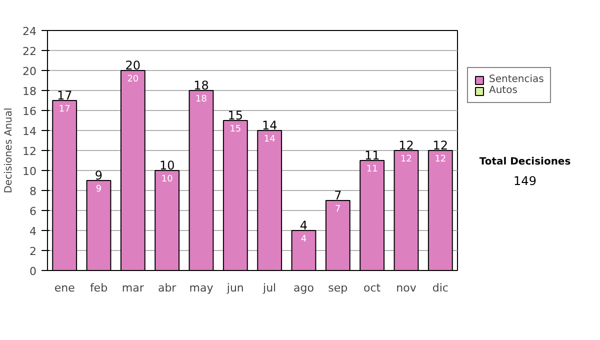  Describe the element at coordinates (525, 162) in the screenshot. I see `text: Total Decisiones` at that location.